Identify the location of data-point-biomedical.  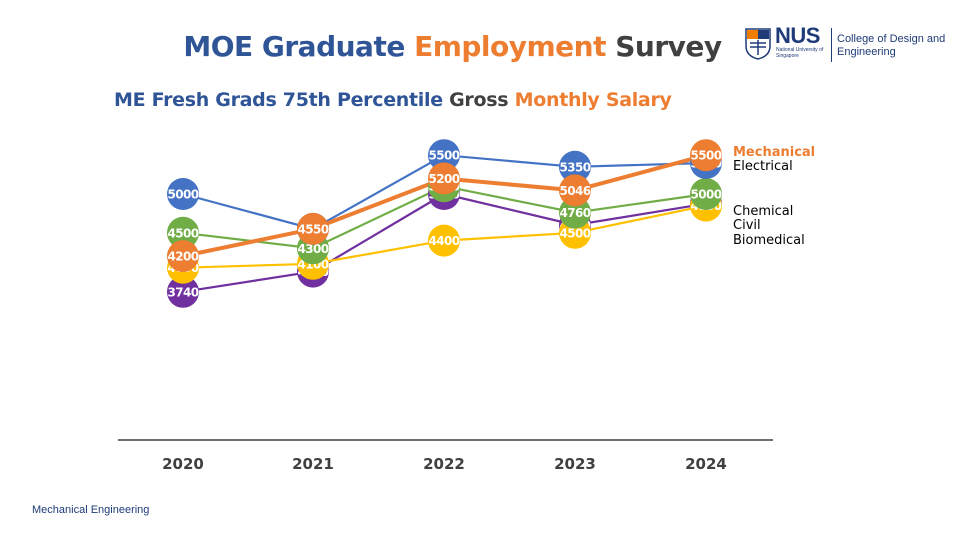
(183, 291).